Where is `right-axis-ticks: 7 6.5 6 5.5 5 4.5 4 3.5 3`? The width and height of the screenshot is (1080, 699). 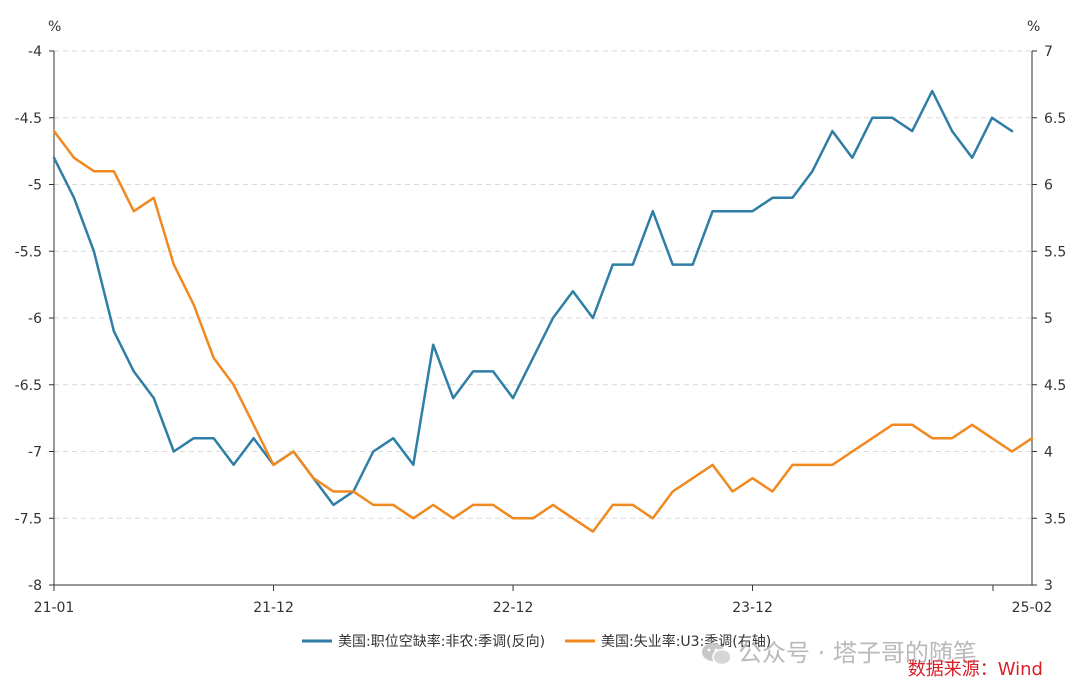 right-axis-ticks: 7 6.5 6 5.5 5 4.5 4 3.5 3 is located at coordinates (1049, 319).